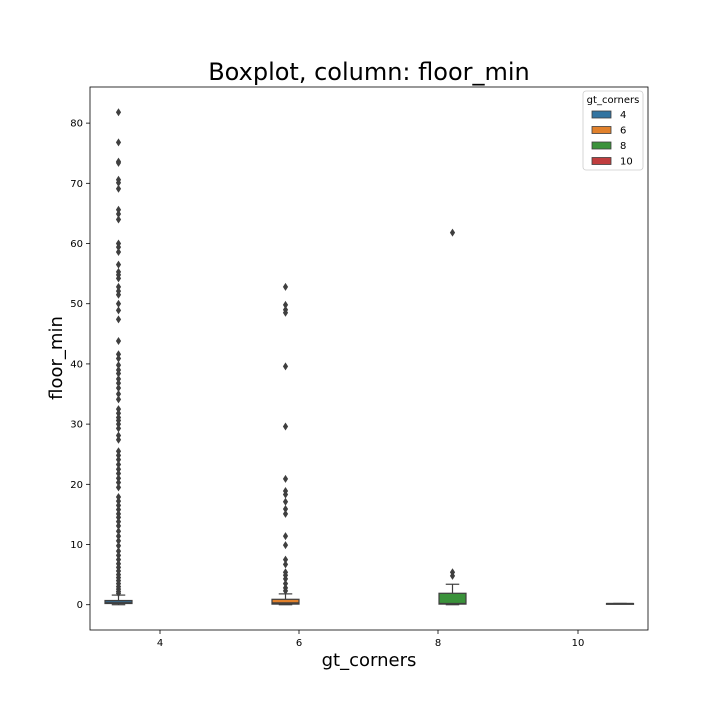  What do you see at coordinates (369, 72) in the screenshot?
I see `chart-title: Boxplot, column: floor_min` at bounding box center [369, 72].